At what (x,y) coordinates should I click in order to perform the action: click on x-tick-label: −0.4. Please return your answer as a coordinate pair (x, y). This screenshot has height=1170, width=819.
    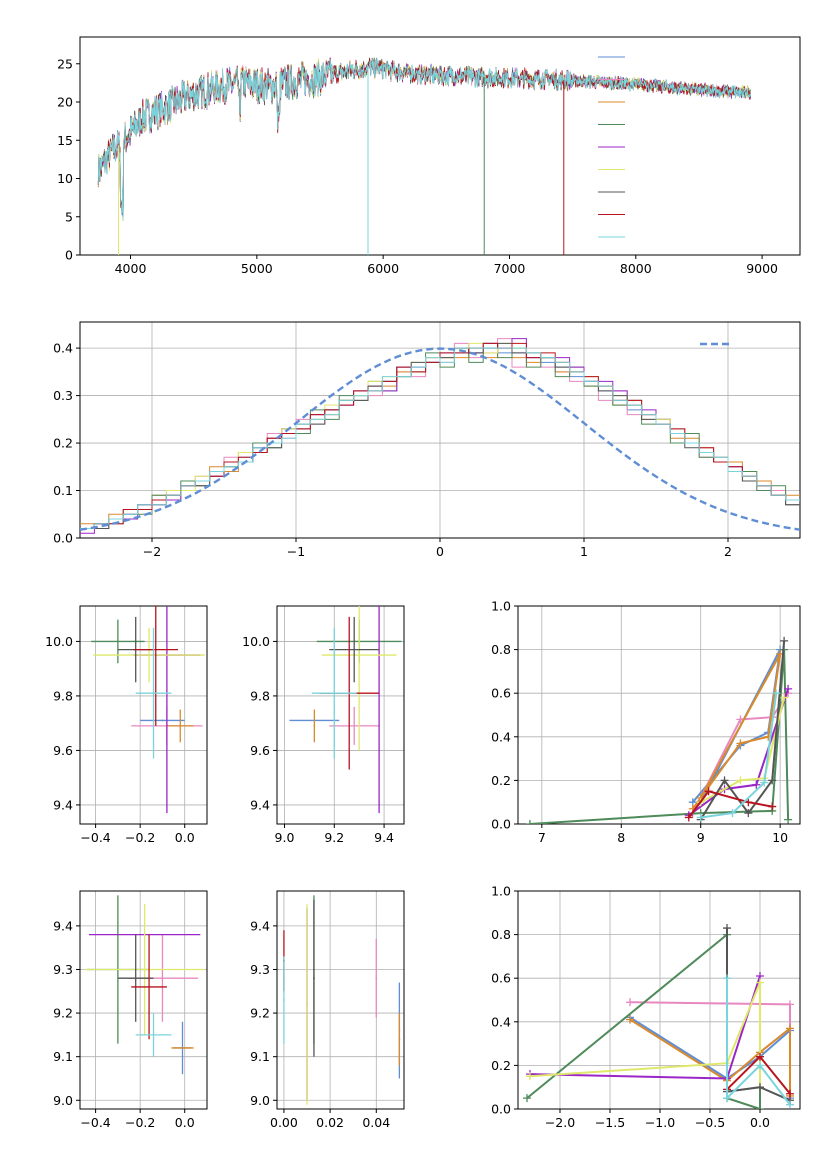
    Looking at the image, I should click on (95, 837).